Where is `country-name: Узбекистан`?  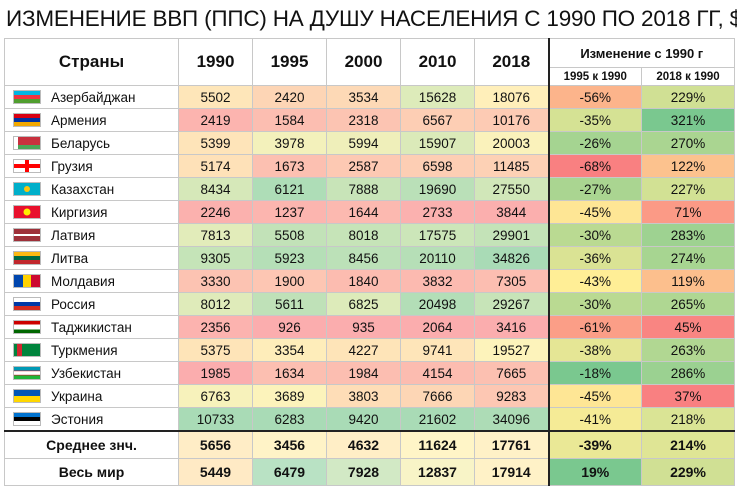
country-name: Узбекистан is located at coordinates (86, 373).